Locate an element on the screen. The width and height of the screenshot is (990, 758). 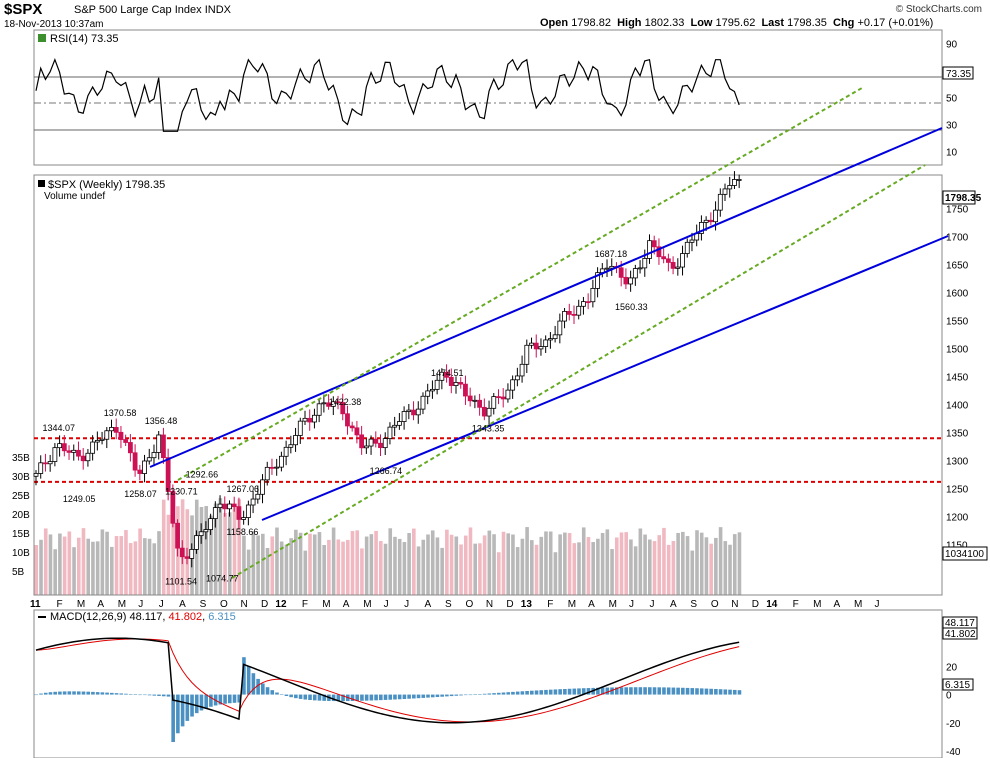
high-value: 1802.33 is located at coordinates (664, 23).